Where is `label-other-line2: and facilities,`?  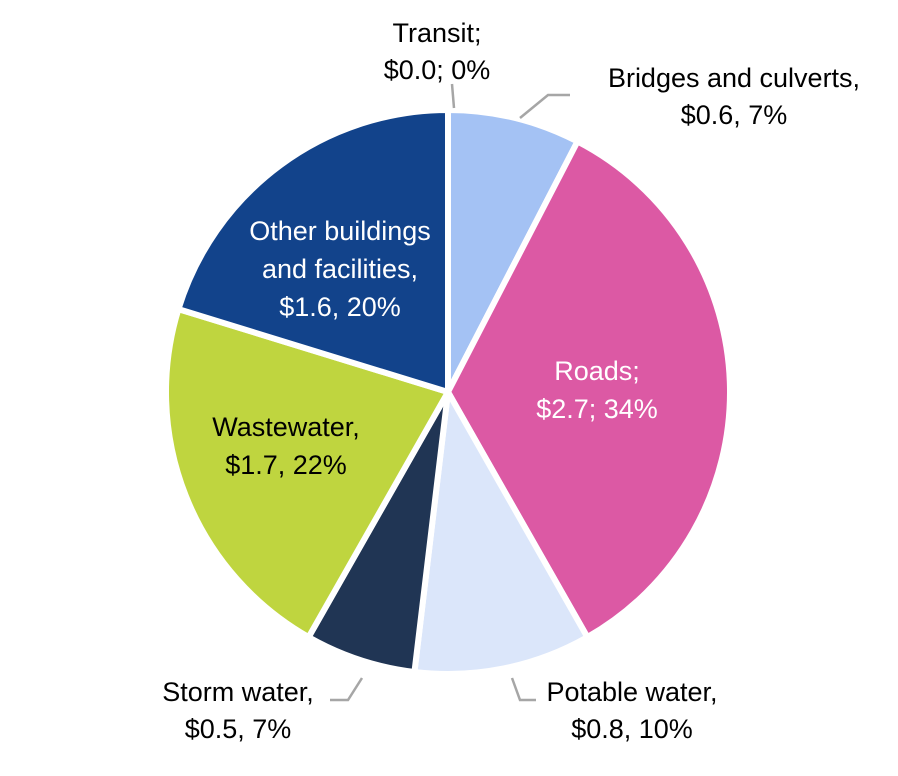
label-other-line2: and facilities, is located at coordinates (340, 269).